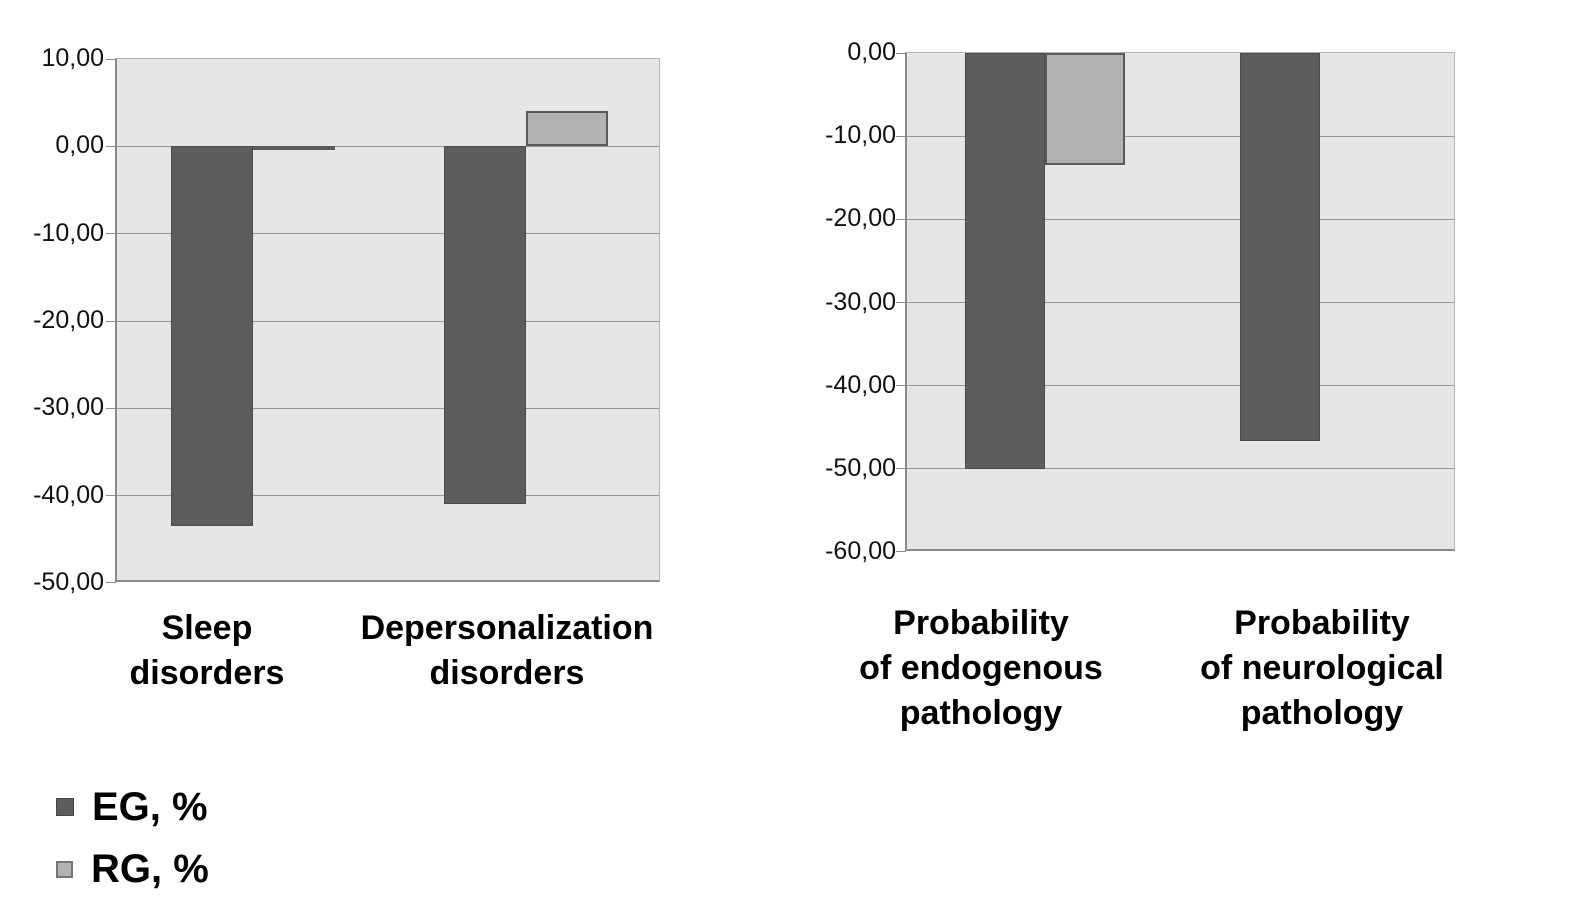 The width and height of the screenshot is (1580, 912). I want to click on category-label-0: Sleep disorders, so click(207, 650).